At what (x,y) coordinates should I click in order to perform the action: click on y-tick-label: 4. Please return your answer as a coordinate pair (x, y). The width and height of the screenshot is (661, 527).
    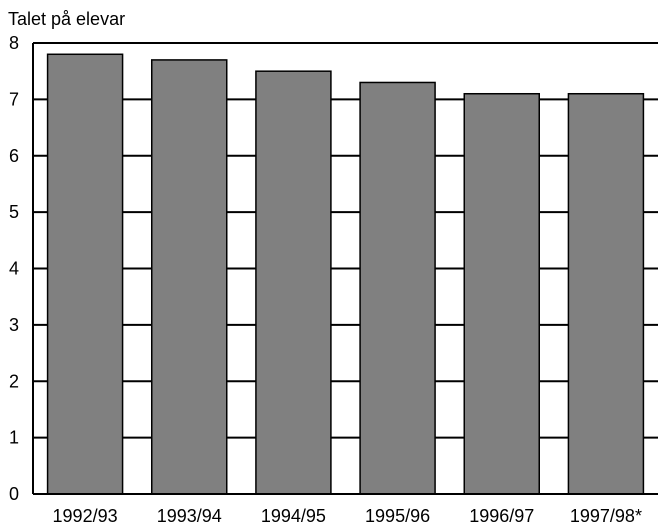
    Looking at the image, I should click on (14, 269).